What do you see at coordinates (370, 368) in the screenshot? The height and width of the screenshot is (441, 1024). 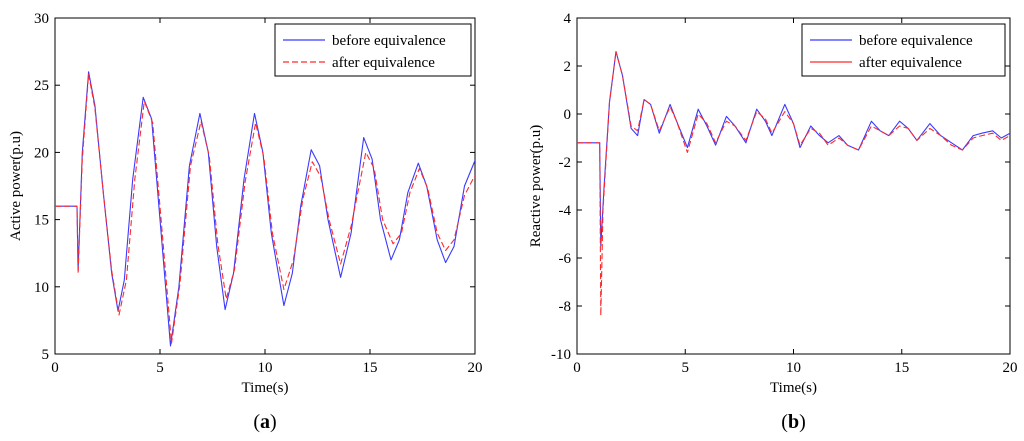 I see `pa-xtick-label: 15` at bounding box center [370, 368].